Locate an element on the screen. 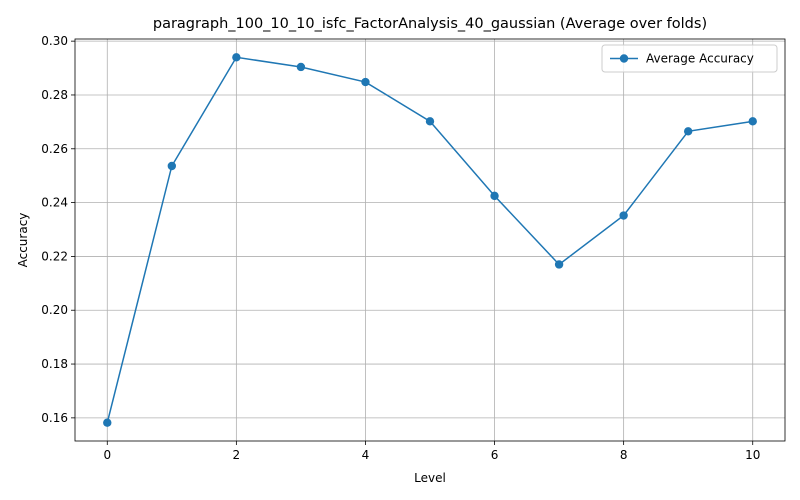 The image size is (800, 500). legend-box is located at coordinates (689, 58).